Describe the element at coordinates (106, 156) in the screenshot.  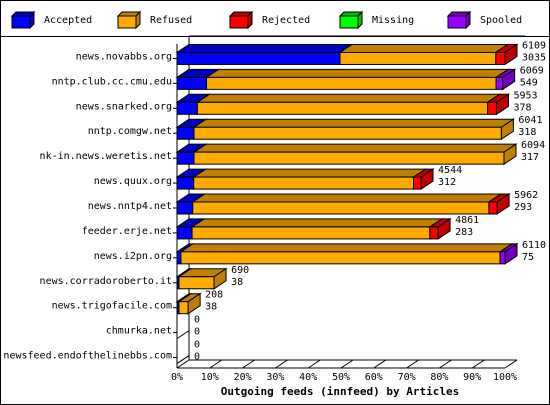
I see `y-tick-label: nk-in.news.weretis.net` at that location.